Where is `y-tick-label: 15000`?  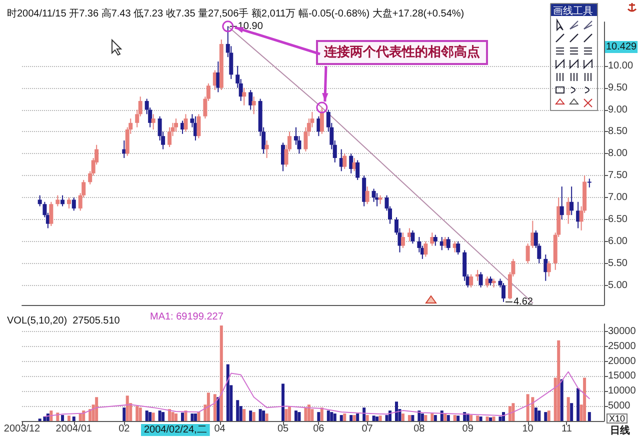
y-tick-label: 15000 is located at coordinates (622, 376).